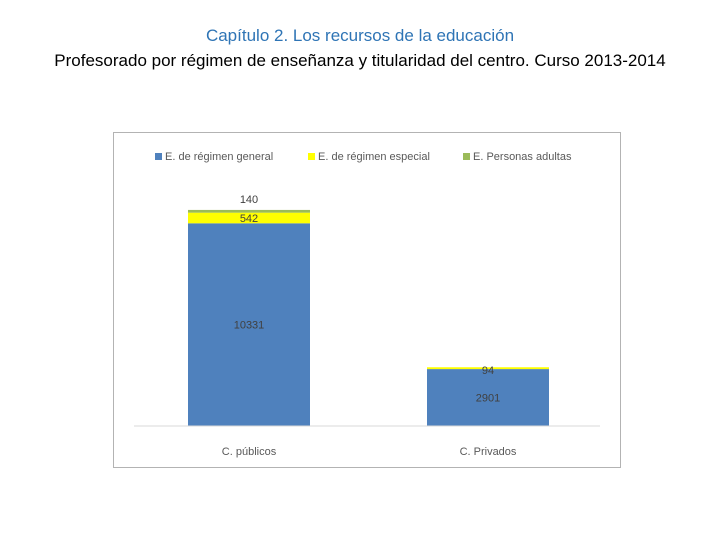  What do you see at coordinates (360, 35) in the screenshot?
I see `chapter-title: Capítulo 2. Los recursos de la educación` at bounding box center [360, 35].